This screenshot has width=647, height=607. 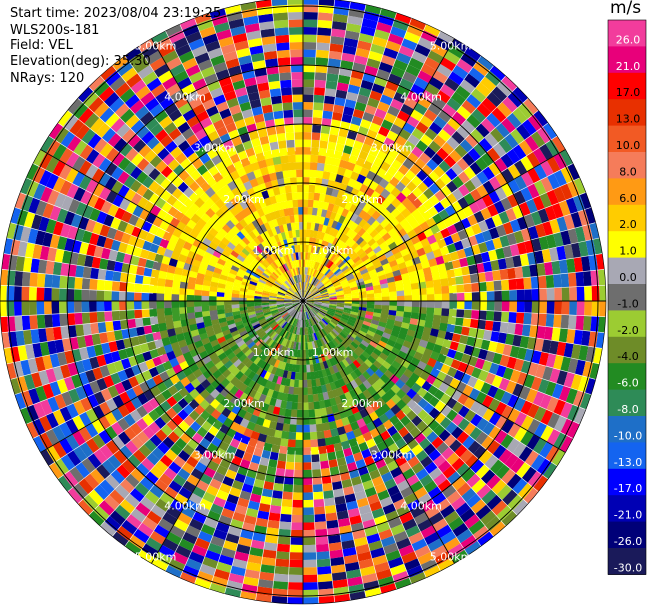 What do you see at coordinates (426, 111) in the screenshot?
I see `ray-separator` at bounding box center [426, 111].